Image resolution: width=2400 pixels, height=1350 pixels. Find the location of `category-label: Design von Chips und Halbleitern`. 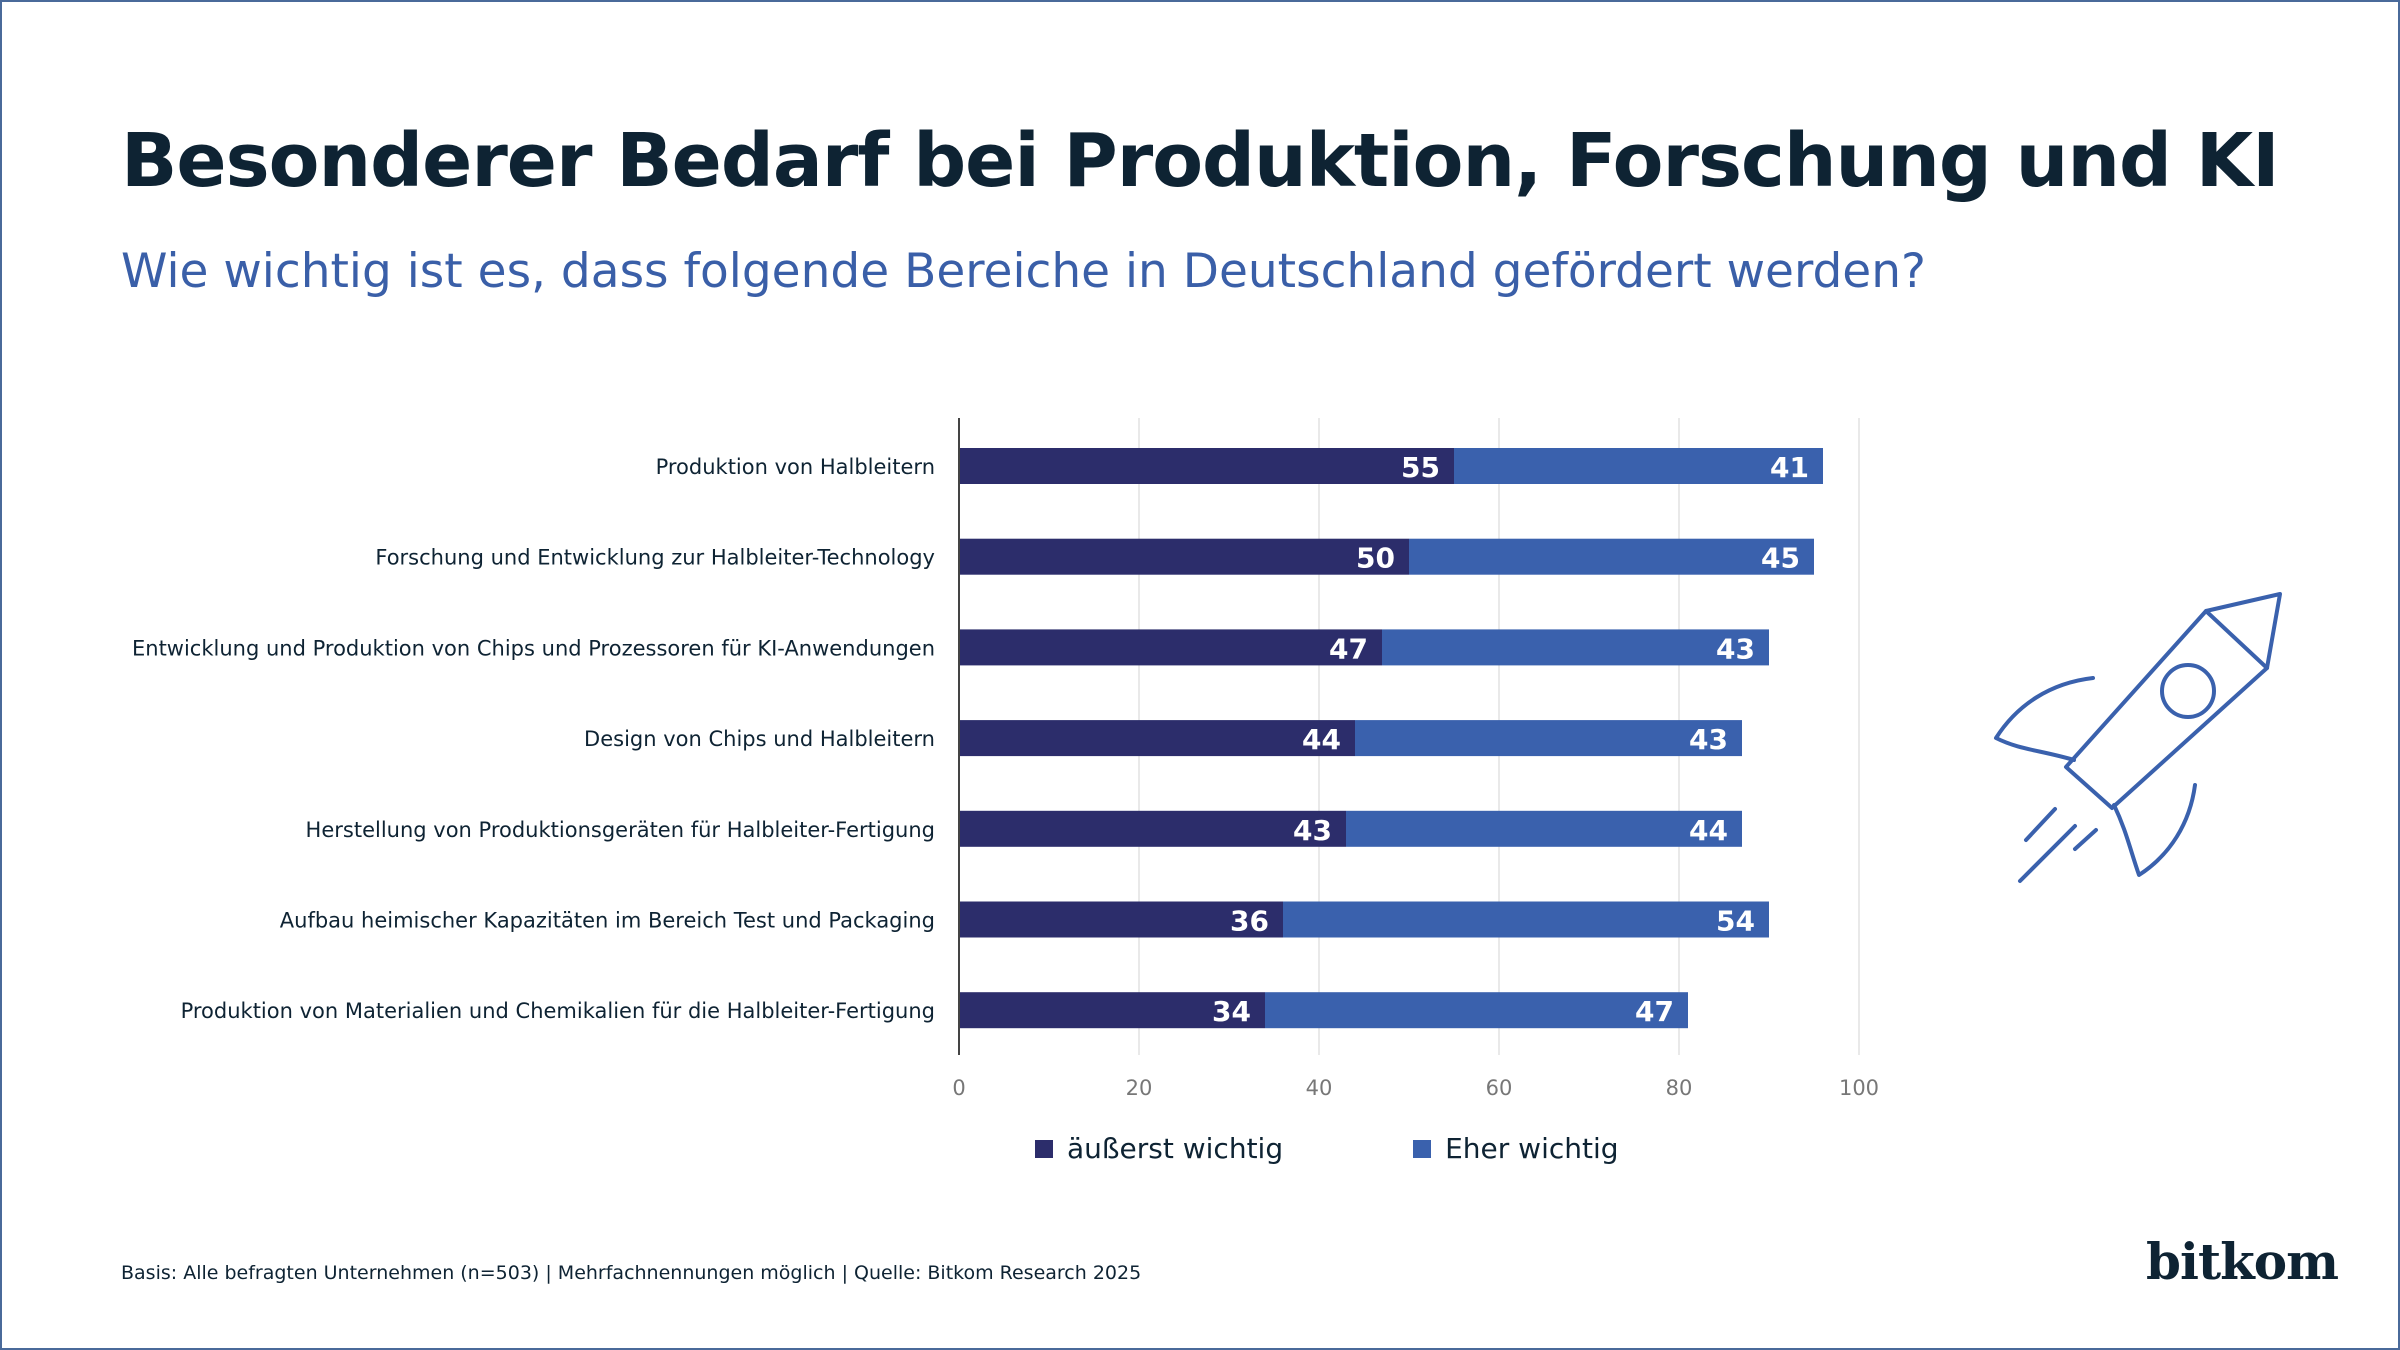

category-label: Design von Chips und Halbleitern is located at coordinates (759, 739).